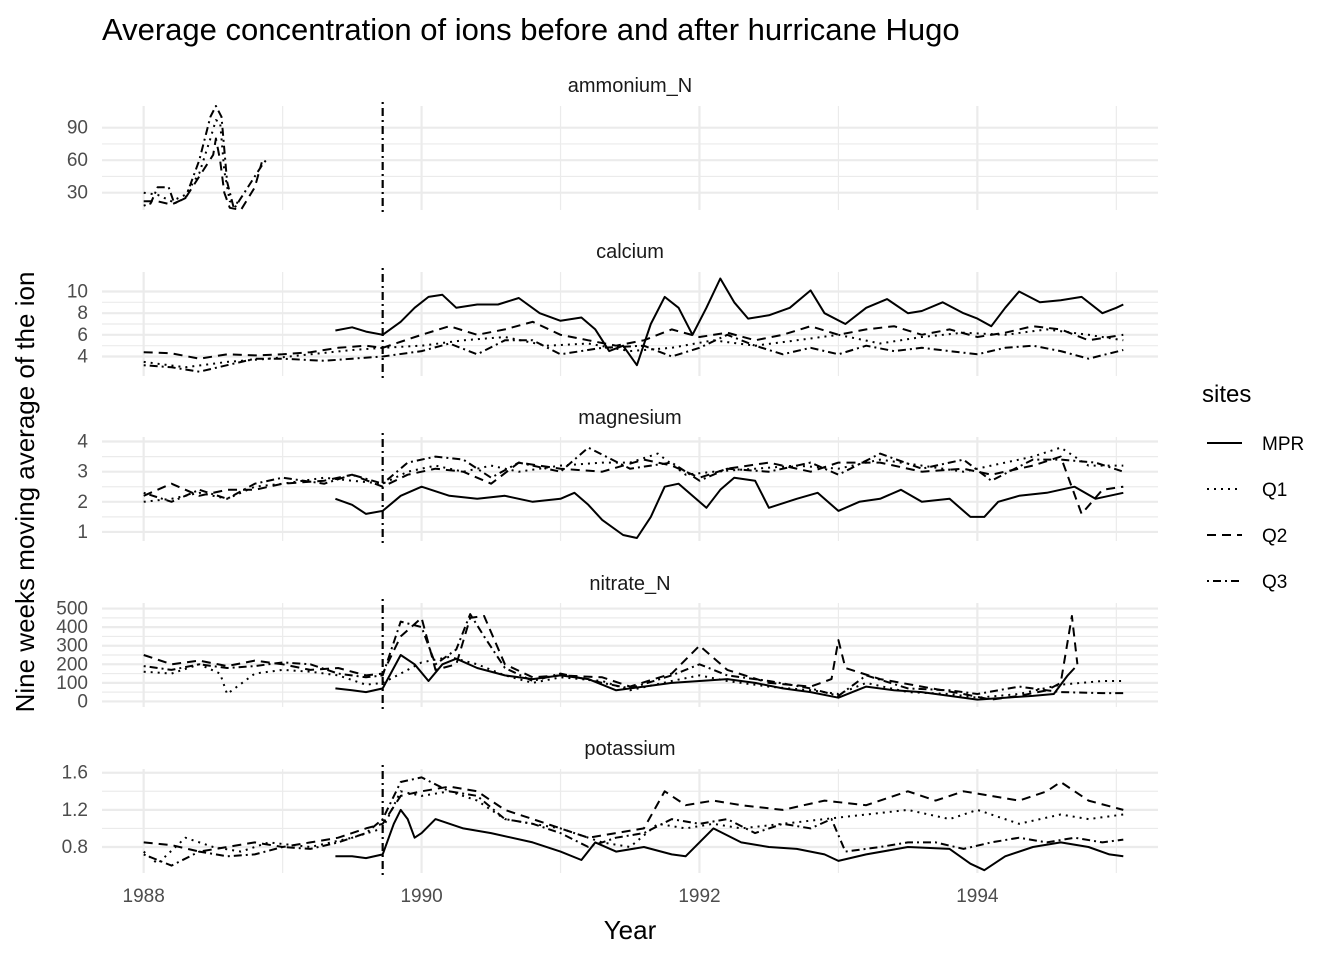  Describe the element at coordinates (629, 418) in the screenshot. I see `panel-strip-label: magnesium` at that location.